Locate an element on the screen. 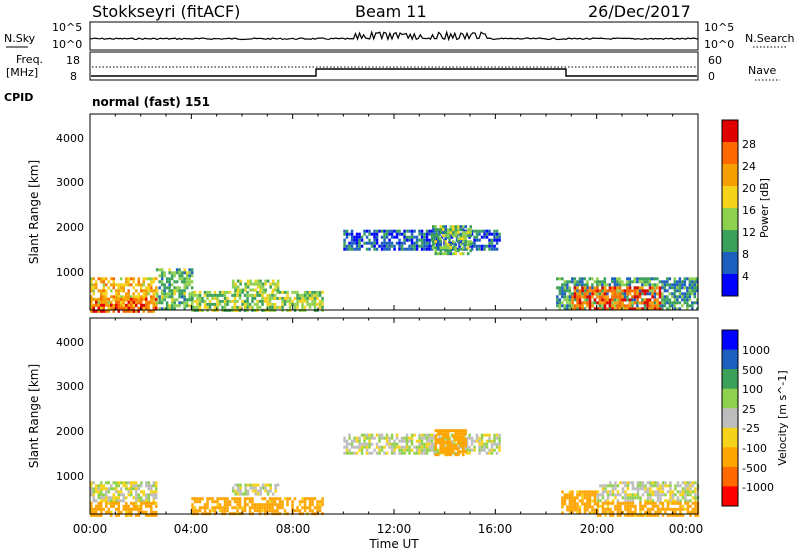 This screenshot has width=800, height=554. colorbar-swatch is located at coordinates (730, 219).